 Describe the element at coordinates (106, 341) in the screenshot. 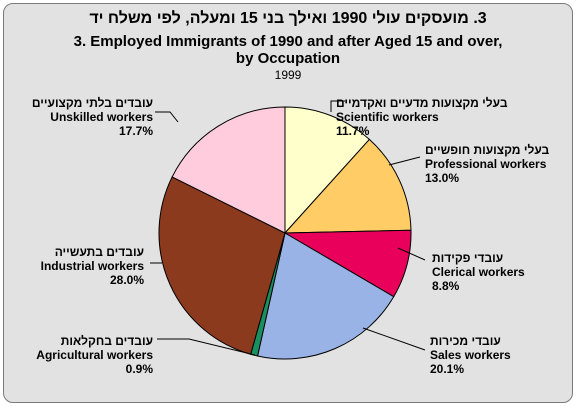

I see `label-agricultural-he: עובדים בחקלאות` at that location.